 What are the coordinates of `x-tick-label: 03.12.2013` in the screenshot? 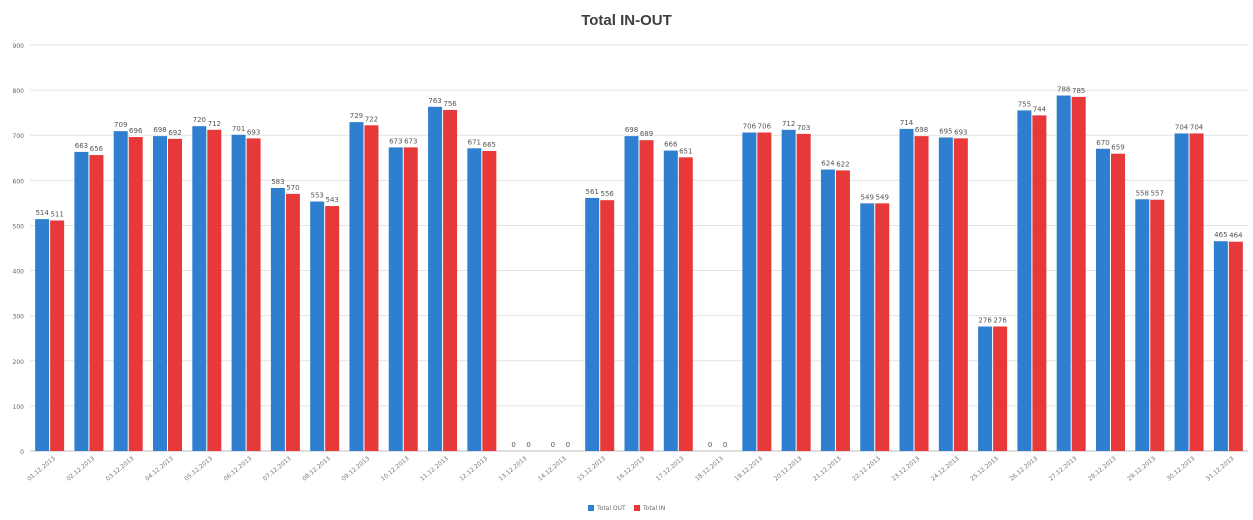 It's located at (120, 469).